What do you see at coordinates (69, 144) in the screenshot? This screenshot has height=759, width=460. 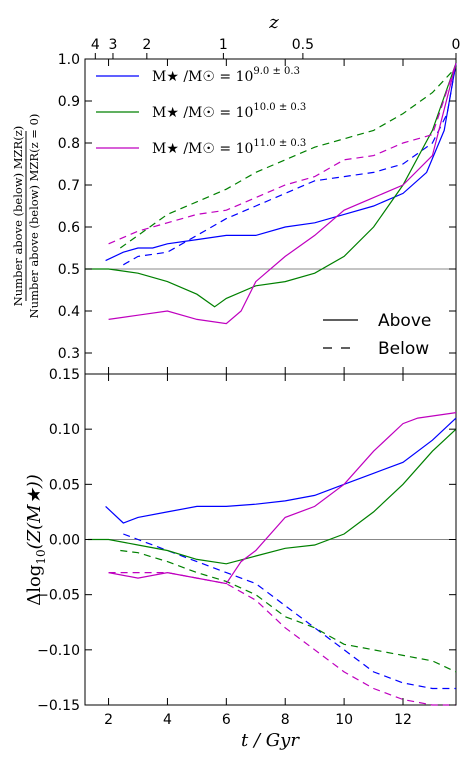 I see `upper-y-tick-label: 0.8` at bounding box center [69, 144].